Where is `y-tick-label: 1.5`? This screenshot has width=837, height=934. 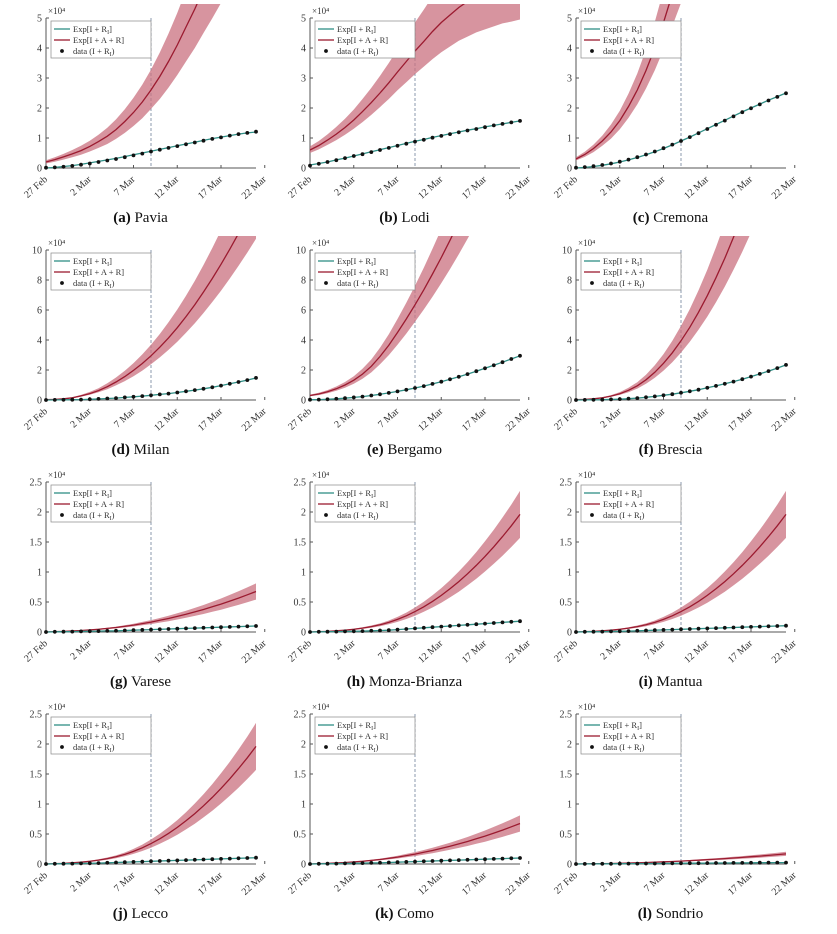 y-tick-label: 1.5 is located at coordinates (566, 543).